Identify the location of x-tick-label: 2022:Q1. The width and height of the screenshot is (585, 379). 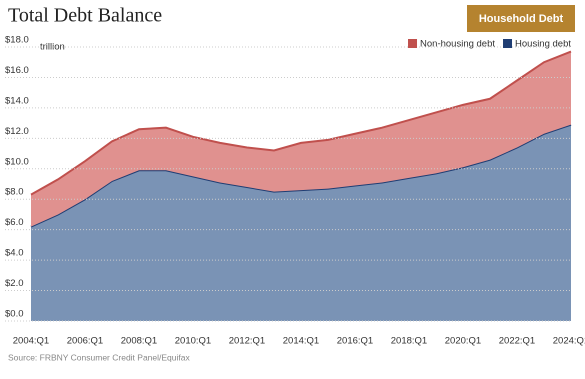
(517, 341).